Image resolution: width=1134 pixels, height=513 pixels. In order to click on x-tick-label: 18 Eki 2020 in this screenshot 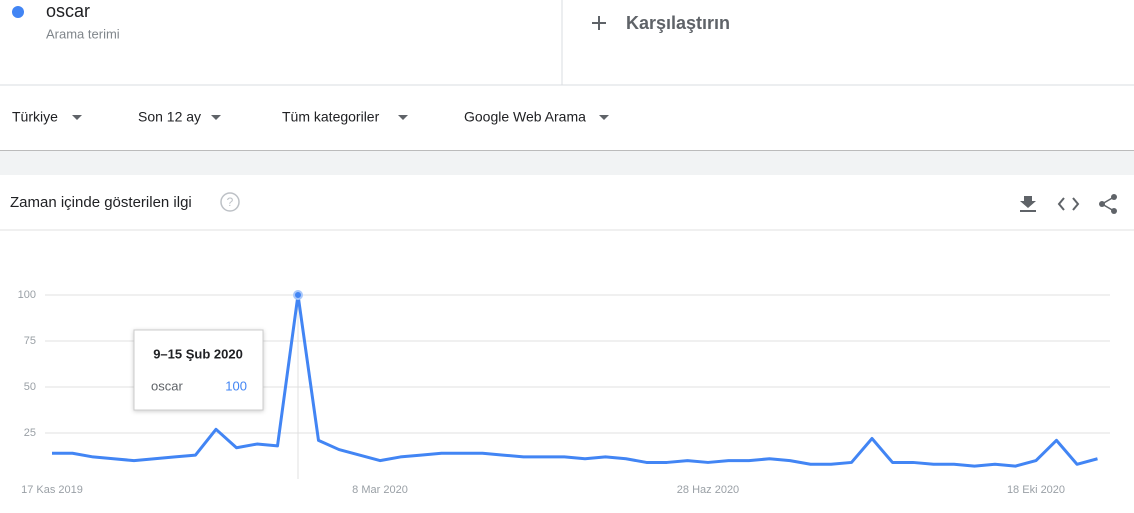, I will do `click(1036, 490)`.